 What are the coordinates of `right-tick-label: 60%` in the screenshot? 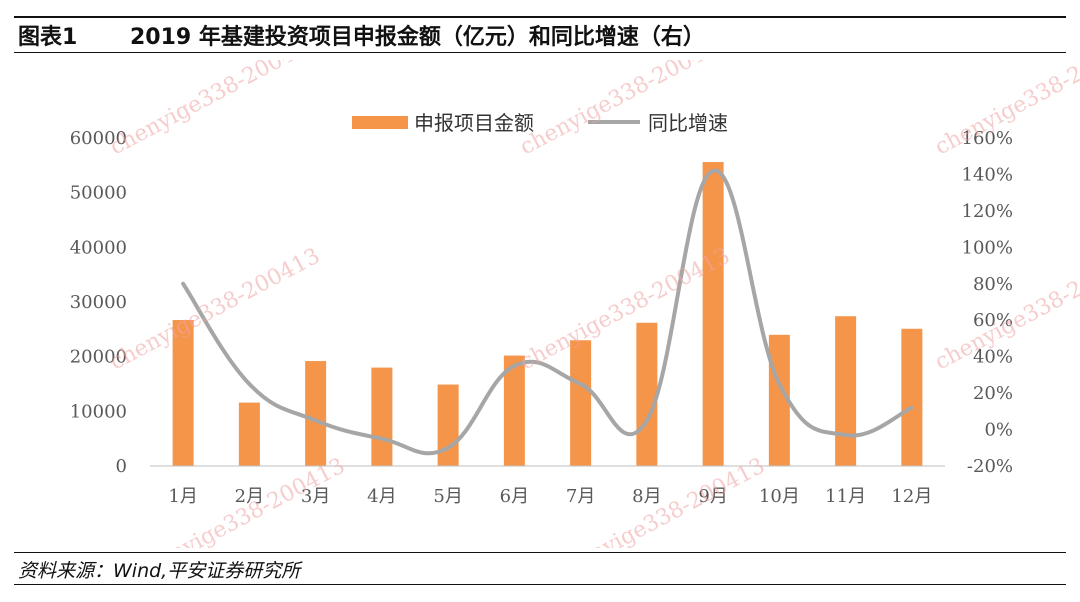 It's located at (993, 320).